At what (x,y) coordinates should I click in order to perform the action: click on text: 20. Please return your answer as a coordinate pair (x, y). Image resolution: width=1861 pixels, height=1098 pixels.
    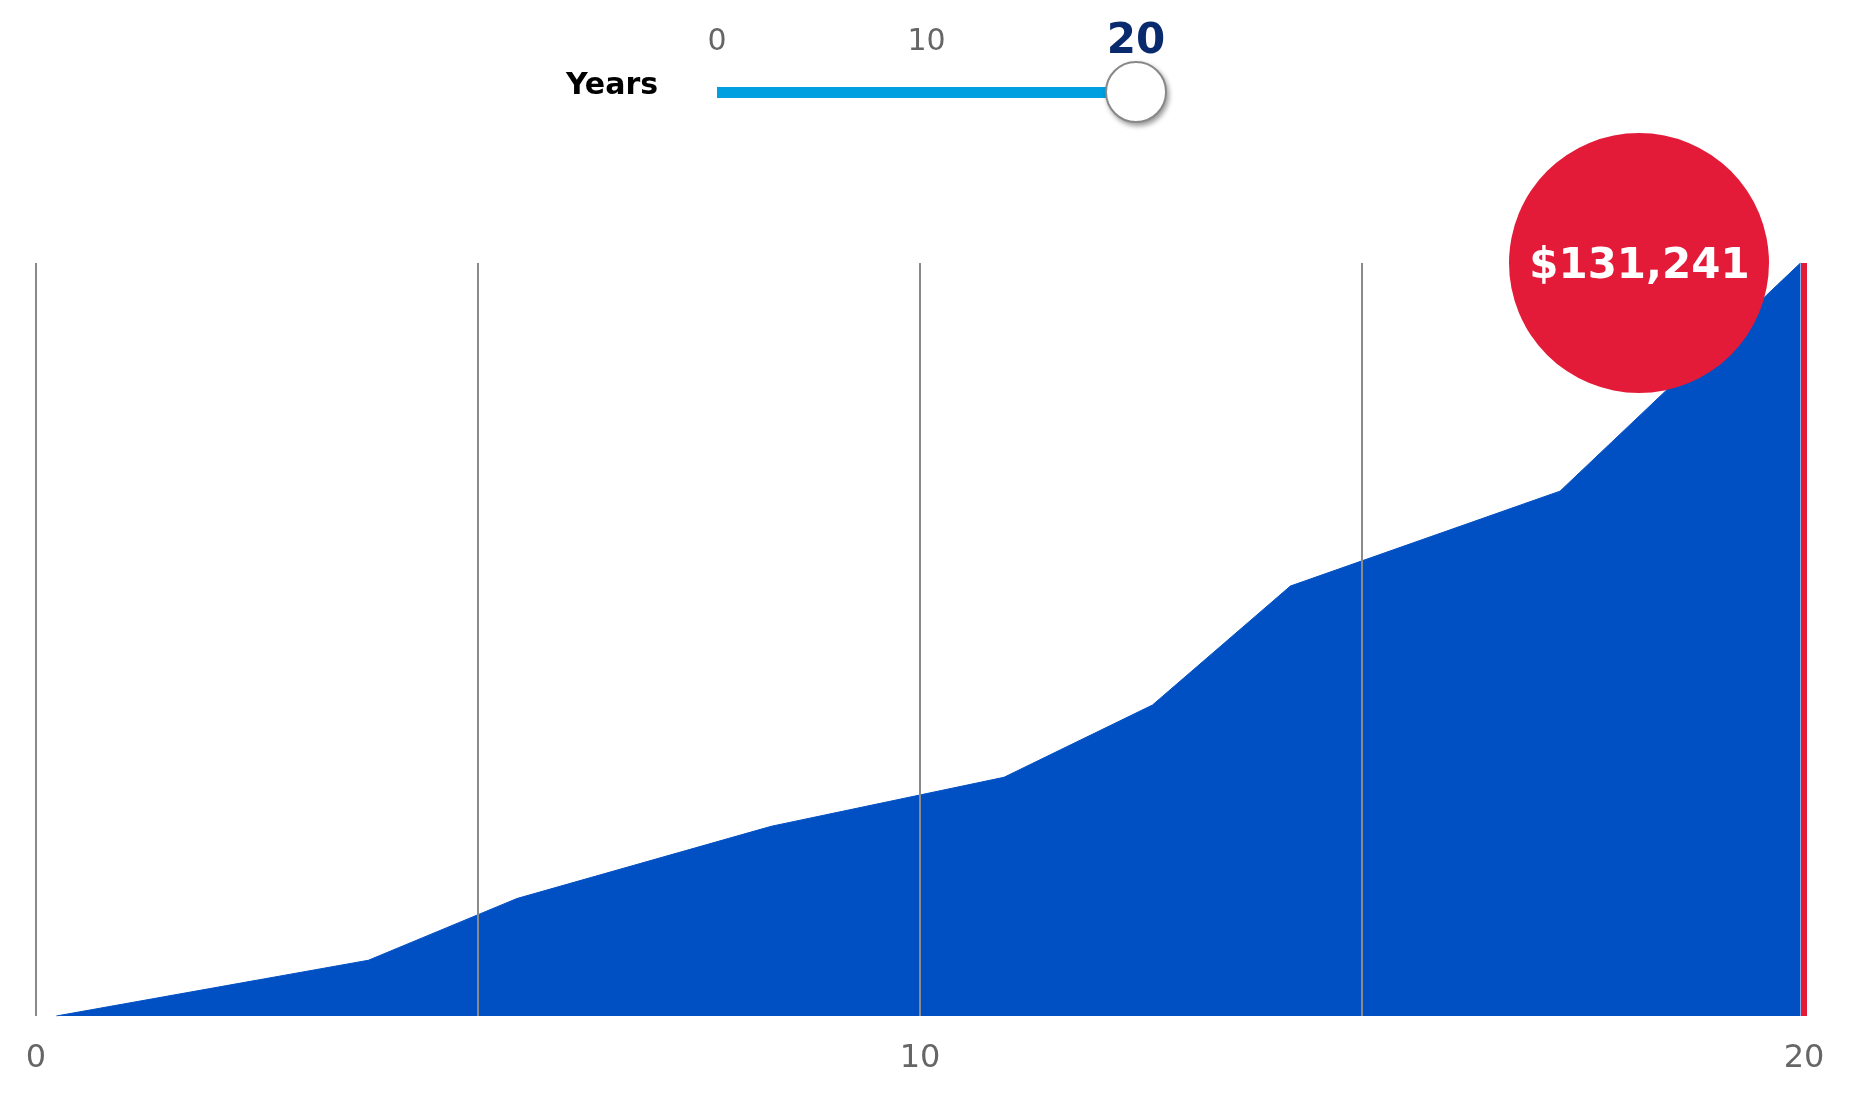
    Looking at the image, I should click on (1136, 38).